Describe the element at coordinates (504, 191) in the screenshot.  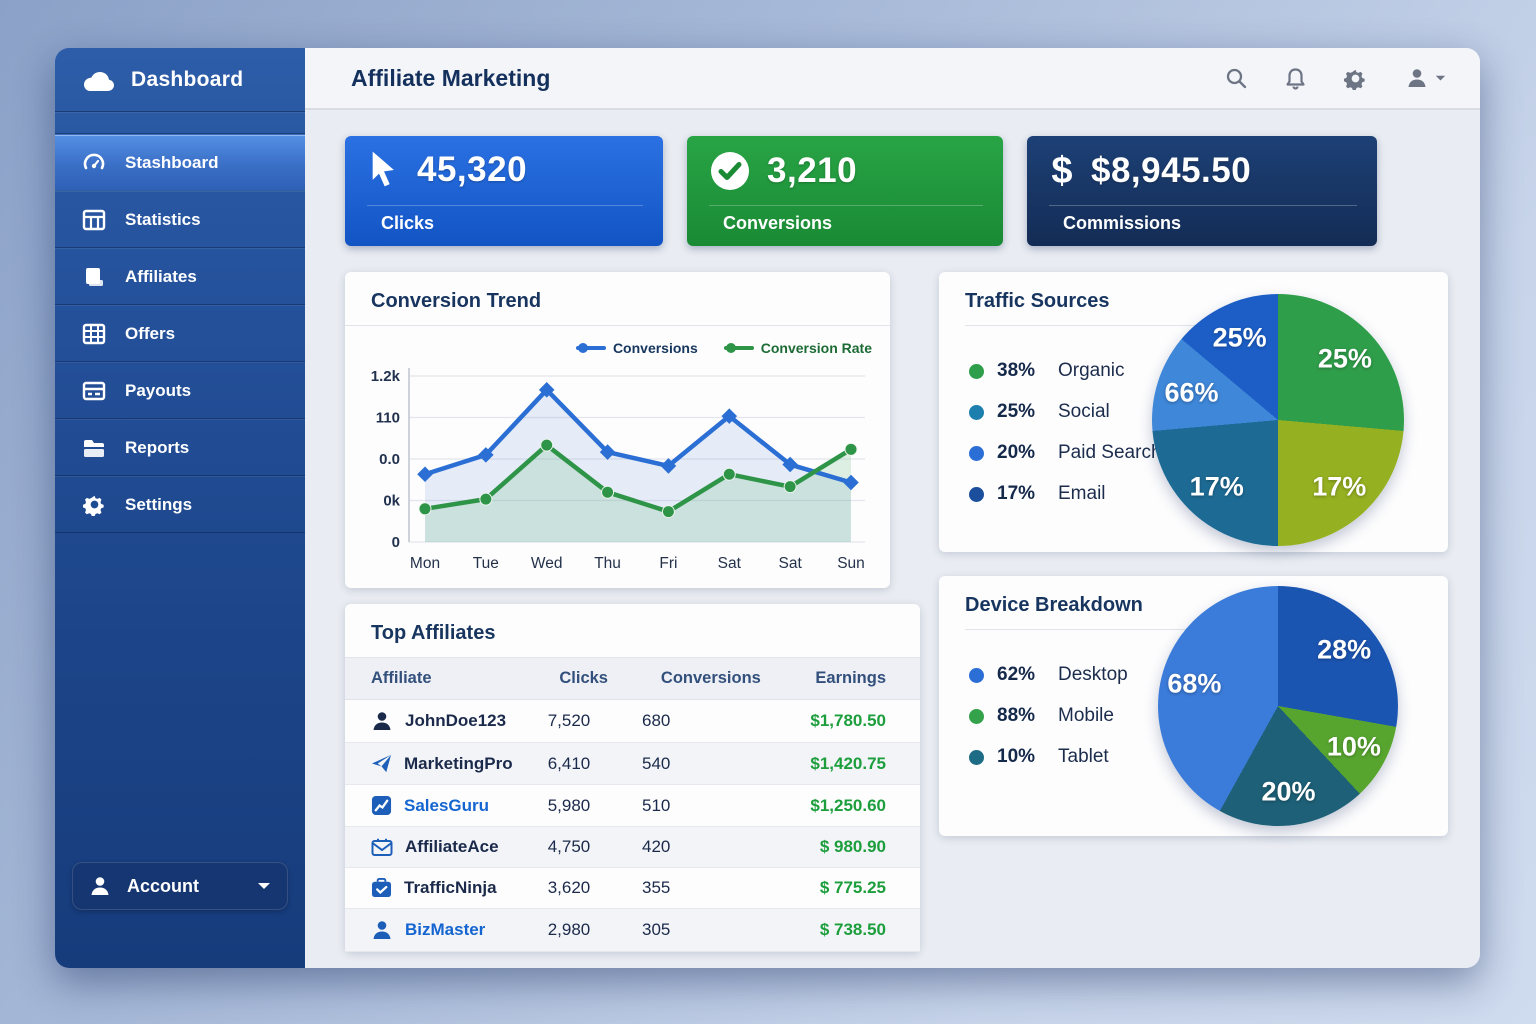
I see `kpi-card-clicks: 45,320 Clicks` at that location.